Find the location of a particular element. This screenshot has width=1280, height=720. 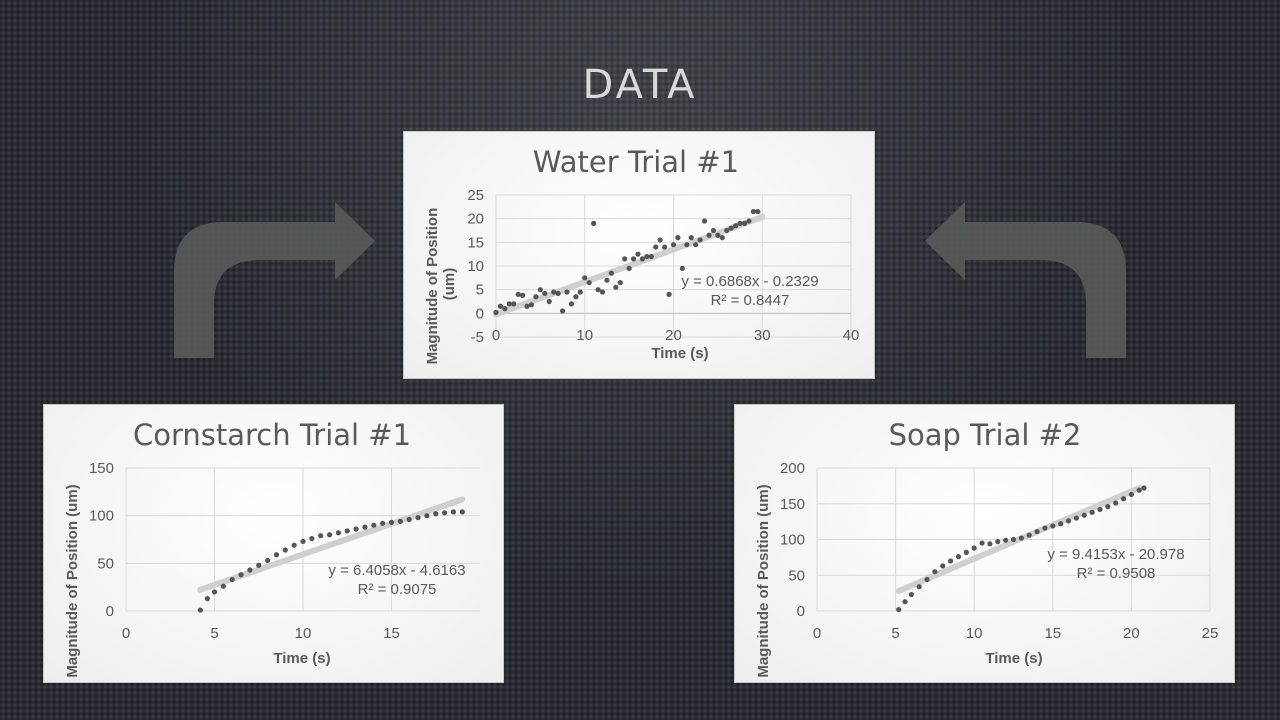

cornstarch-x-tick-label: 5 is located at coordinates (214, 633).